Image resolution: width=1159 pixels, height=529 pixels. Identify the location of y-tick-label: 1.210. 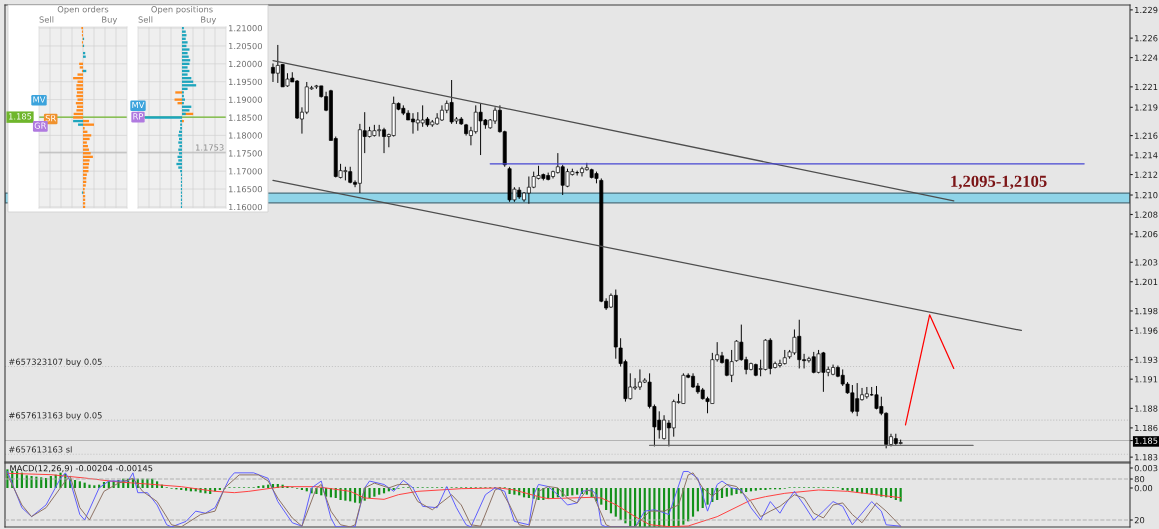
(1146, 195).